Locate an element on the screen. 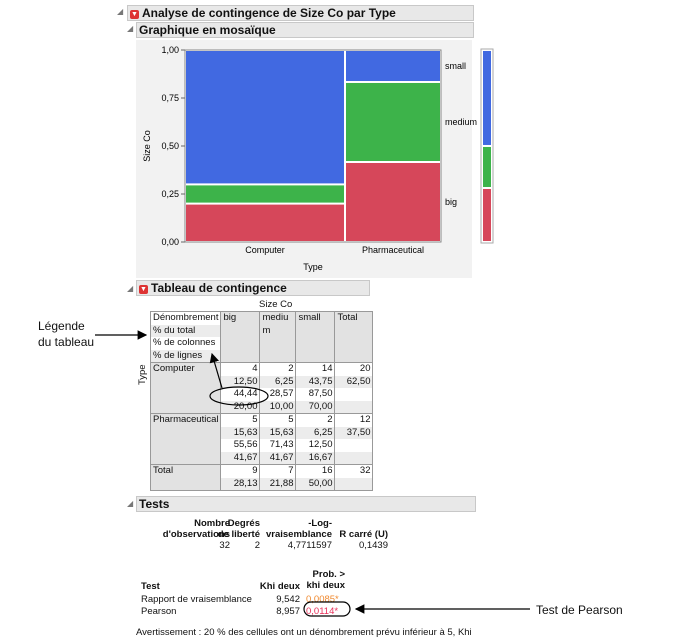 The width and height of the screenshot is (689, 643). table-cell: 4 12,50 44,44 20,00 is located at coordinates (240, 388).